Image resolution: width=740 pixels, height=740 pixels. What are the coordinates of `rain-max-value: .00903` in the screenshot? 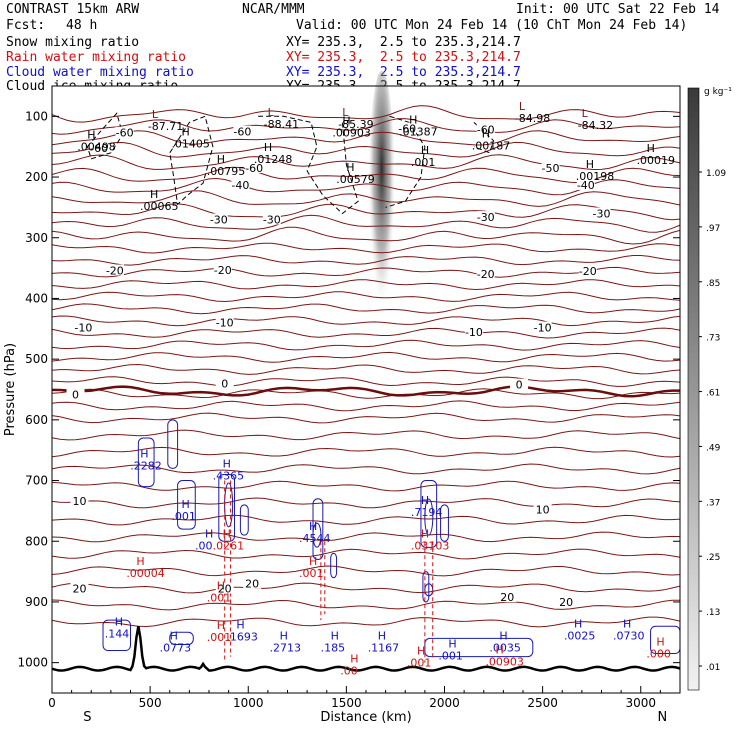 It's located at (504, 661).